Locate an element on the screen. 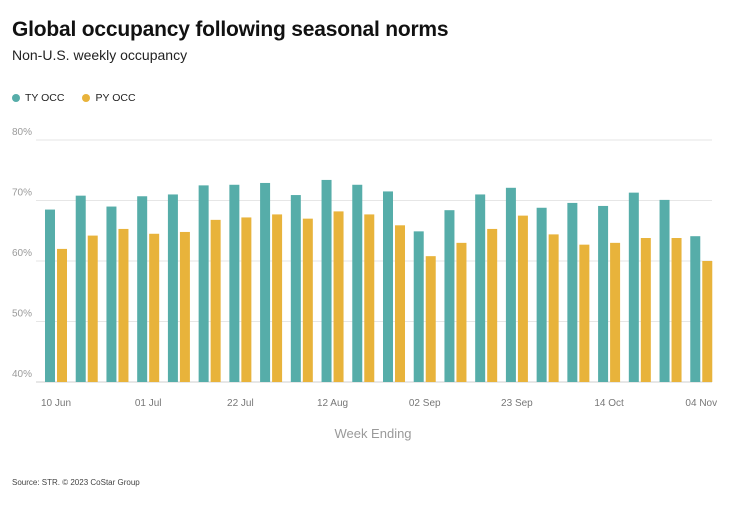 This screenshot has height=505, width=732. x-tick-label: 02 Sep is located at coordinates (425, 403).